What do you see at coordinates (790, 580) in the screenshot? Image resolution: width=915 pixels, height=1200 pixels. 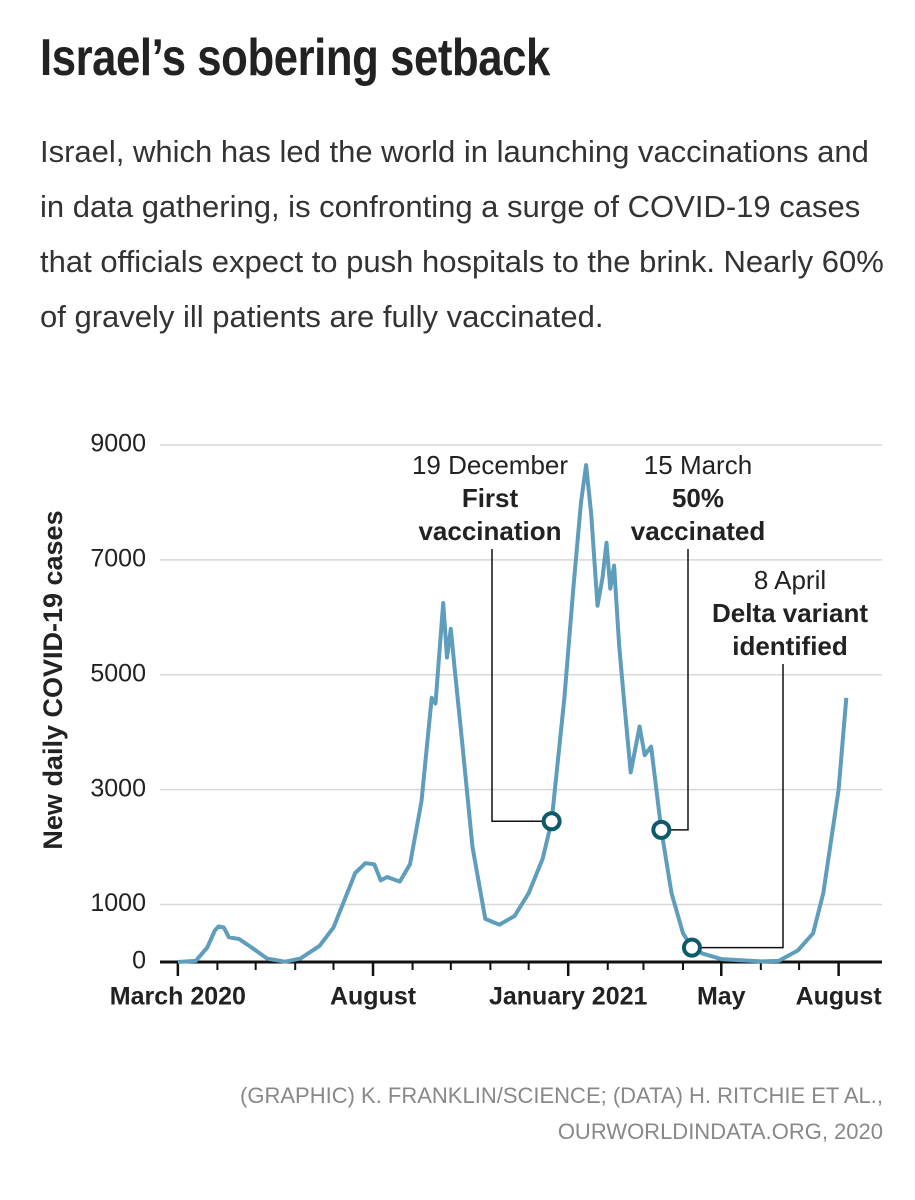 I see `annotation-date: 8 April` at bounding box center [790, 580].